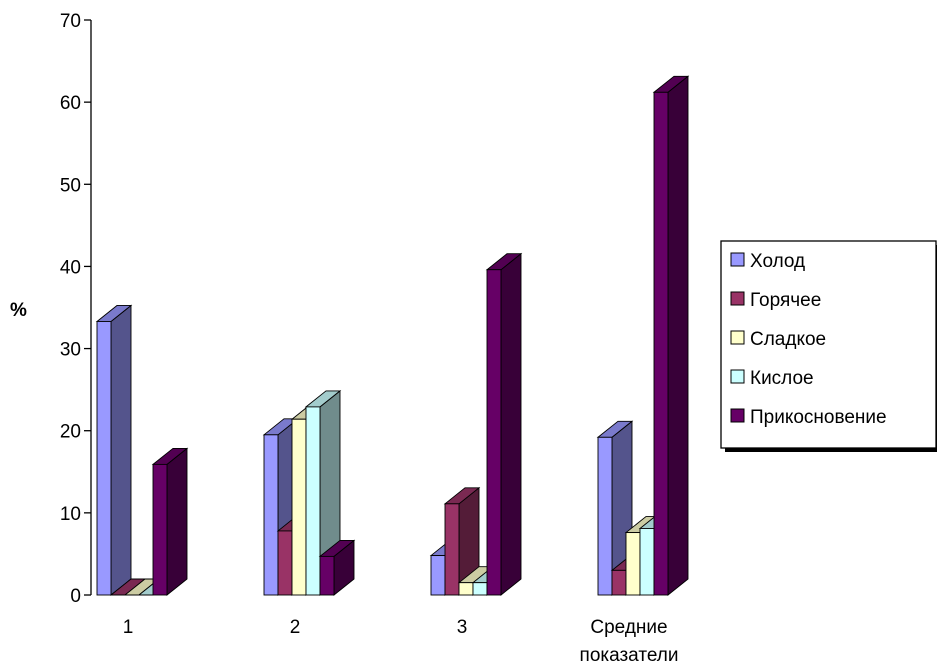 The image size is (937, 670). I want to click on x-axis-labels: 1 2 3 Средние показатели, so click(401, 641).